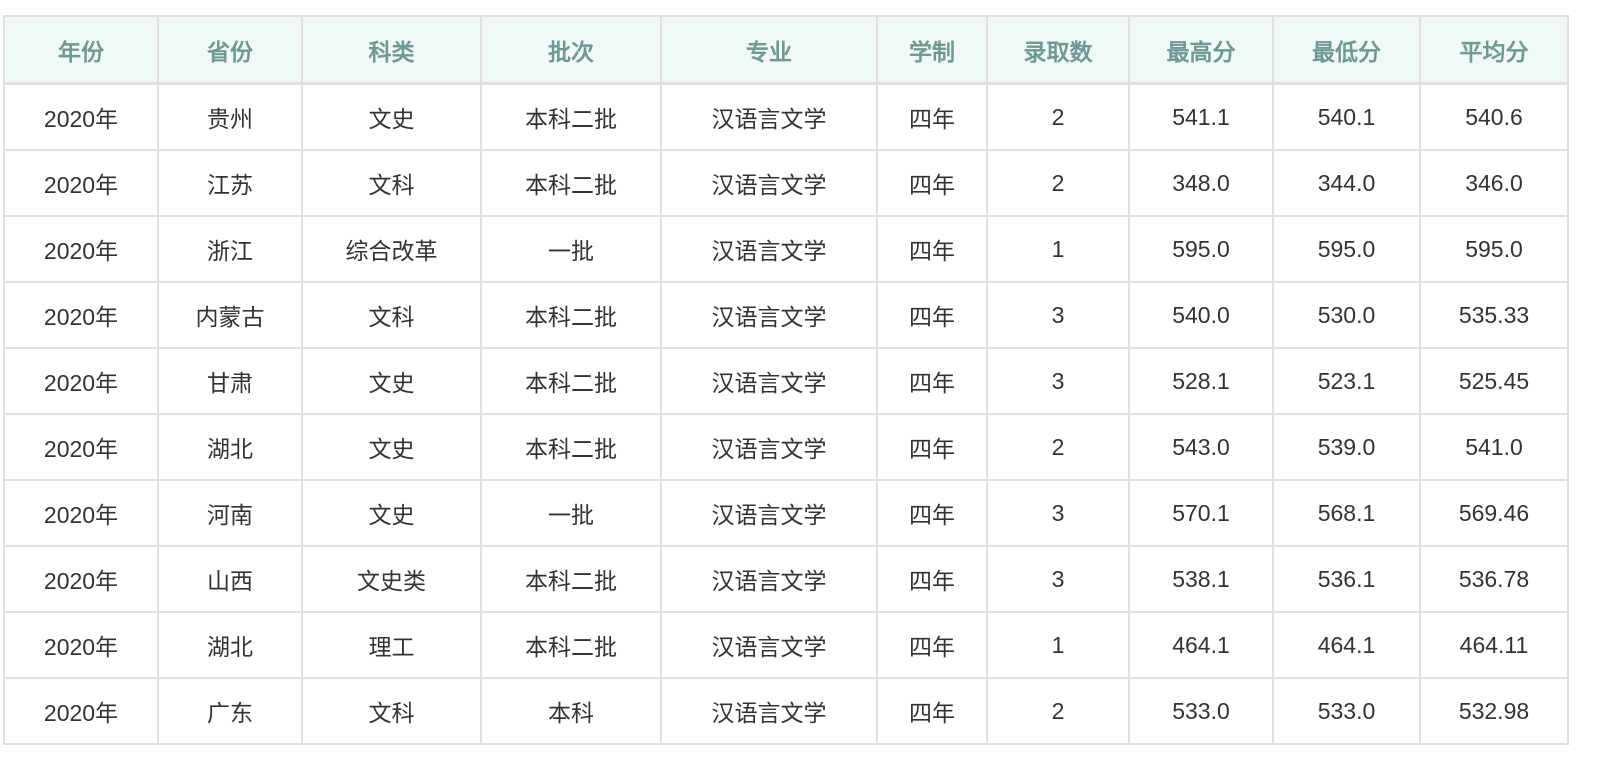 The height and width of the screenshot is (777, 1597). Describe the element at coordinates (1058, 50) in the screenshot. I see `column-header-admitted-count: 录取数` at that location.